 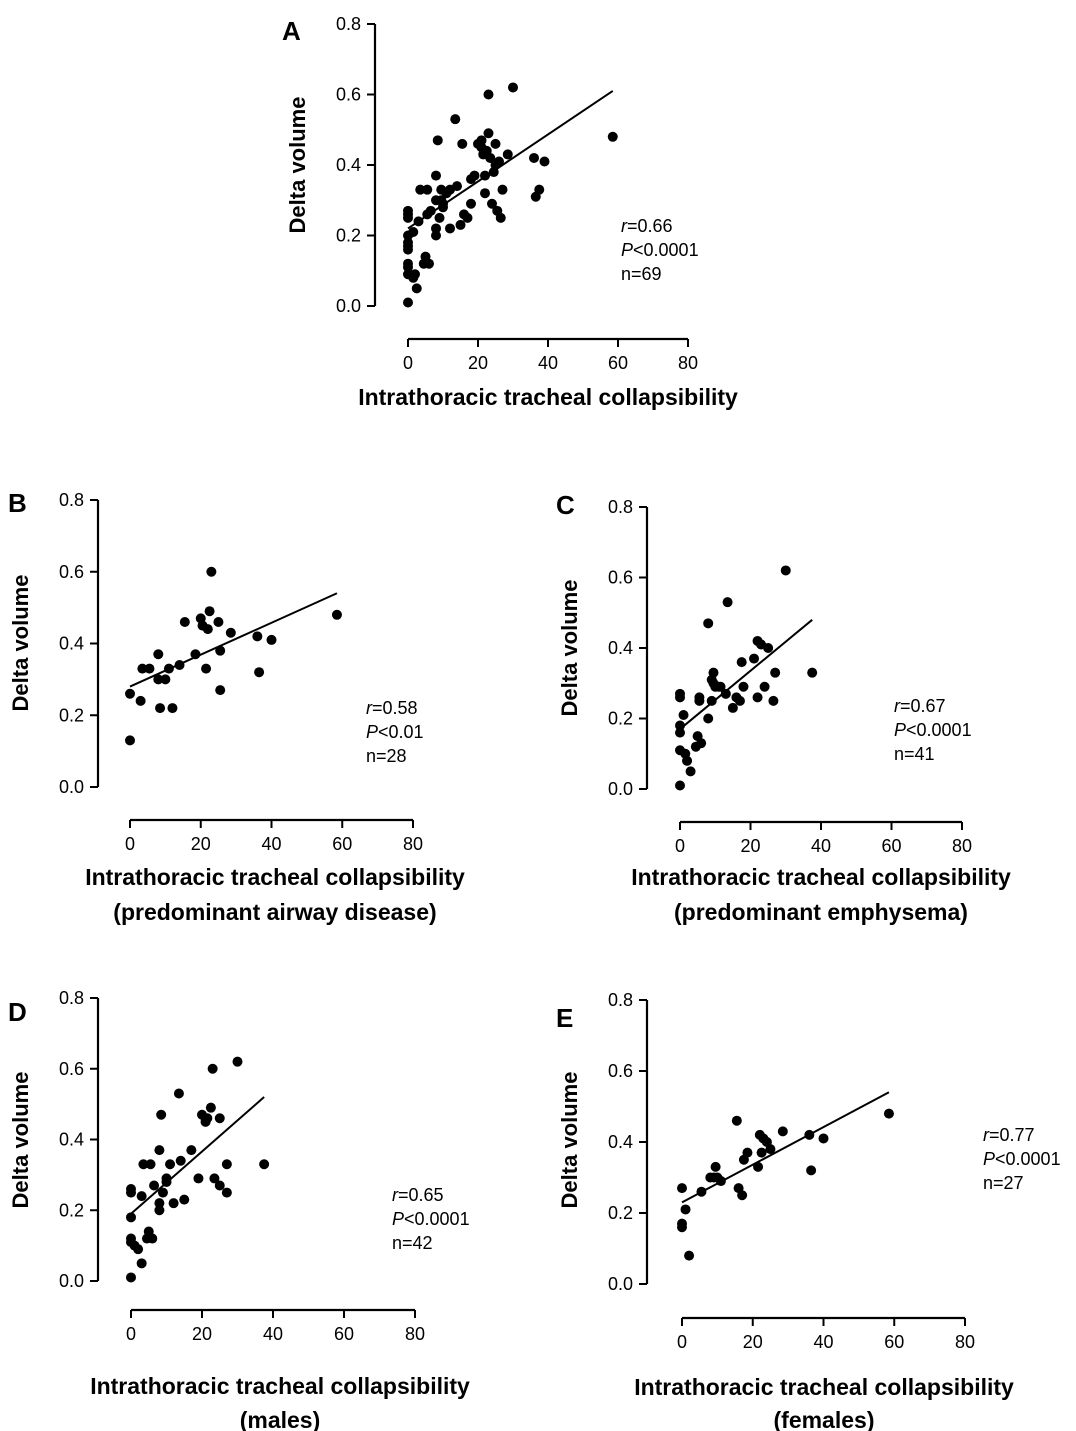 I want to click on y-tick-label: 0.2, so click(x=620, y=719).